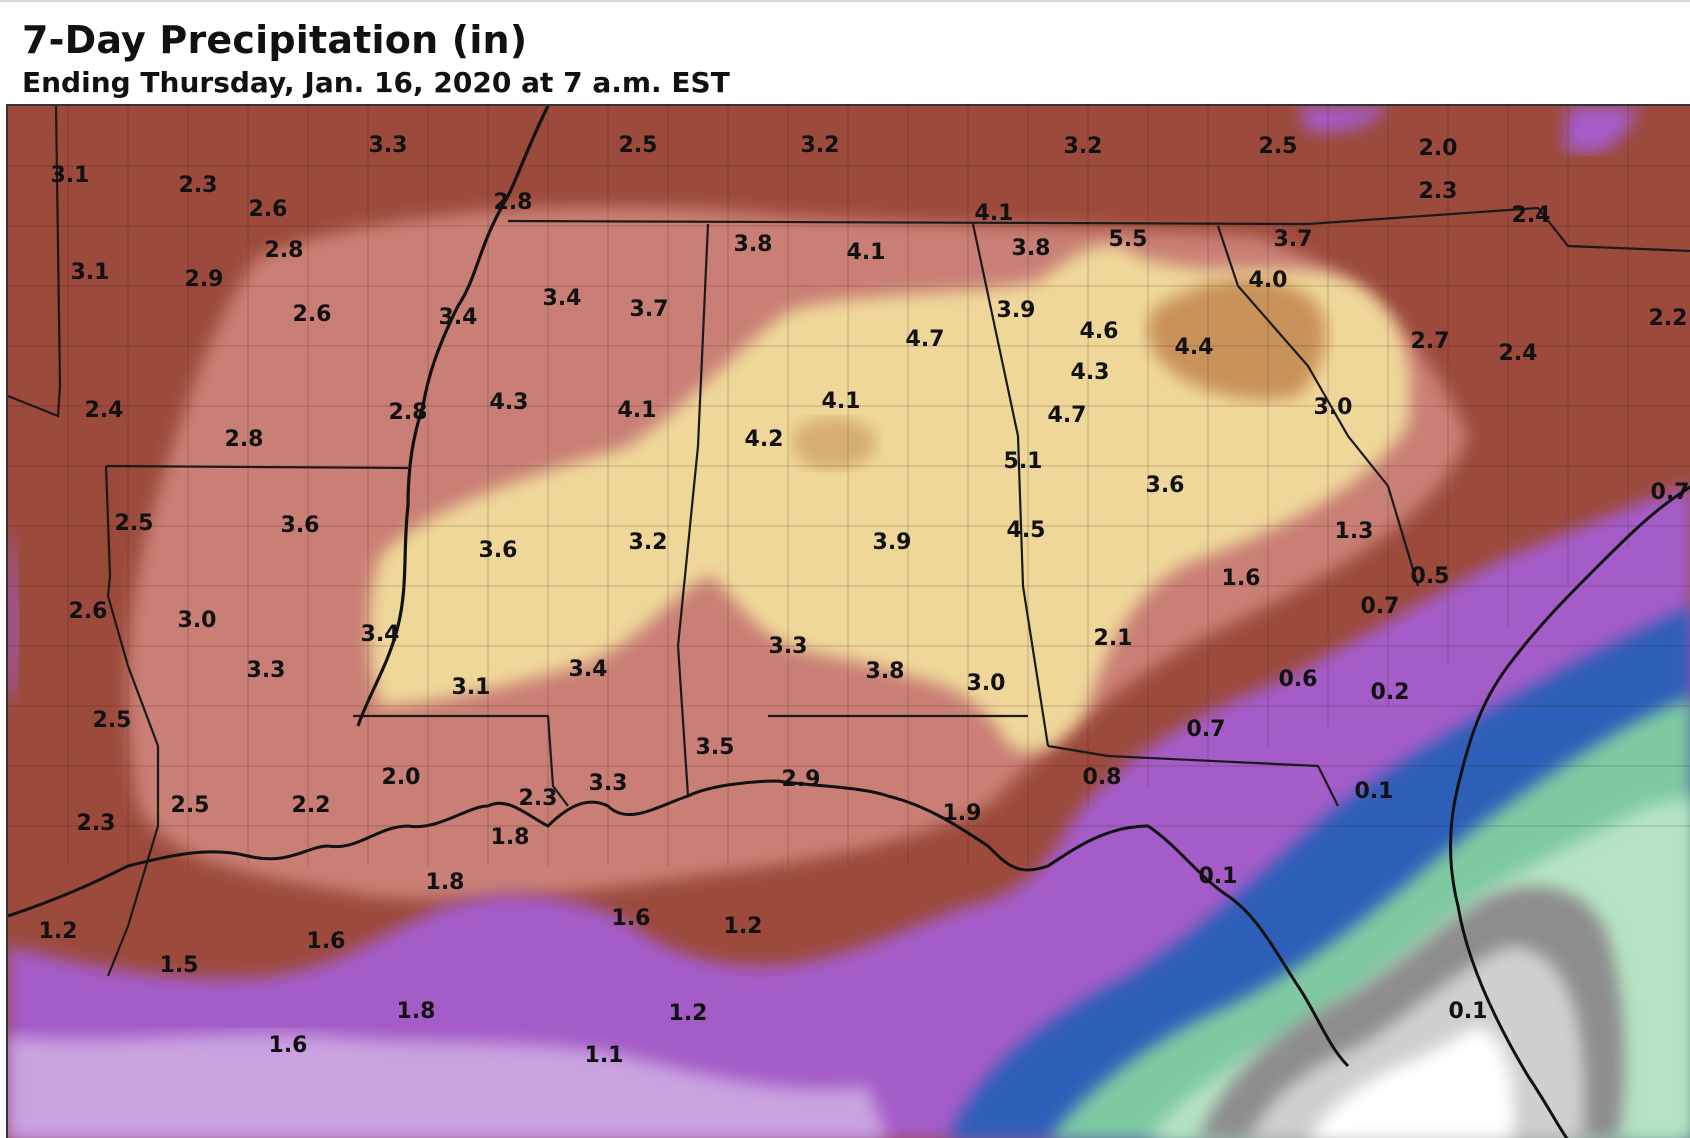  What do you see at coordinates (1113, 638) in the screenshot?
I see `precip-value-label: 2.1` at bounding box center [1113, 638].